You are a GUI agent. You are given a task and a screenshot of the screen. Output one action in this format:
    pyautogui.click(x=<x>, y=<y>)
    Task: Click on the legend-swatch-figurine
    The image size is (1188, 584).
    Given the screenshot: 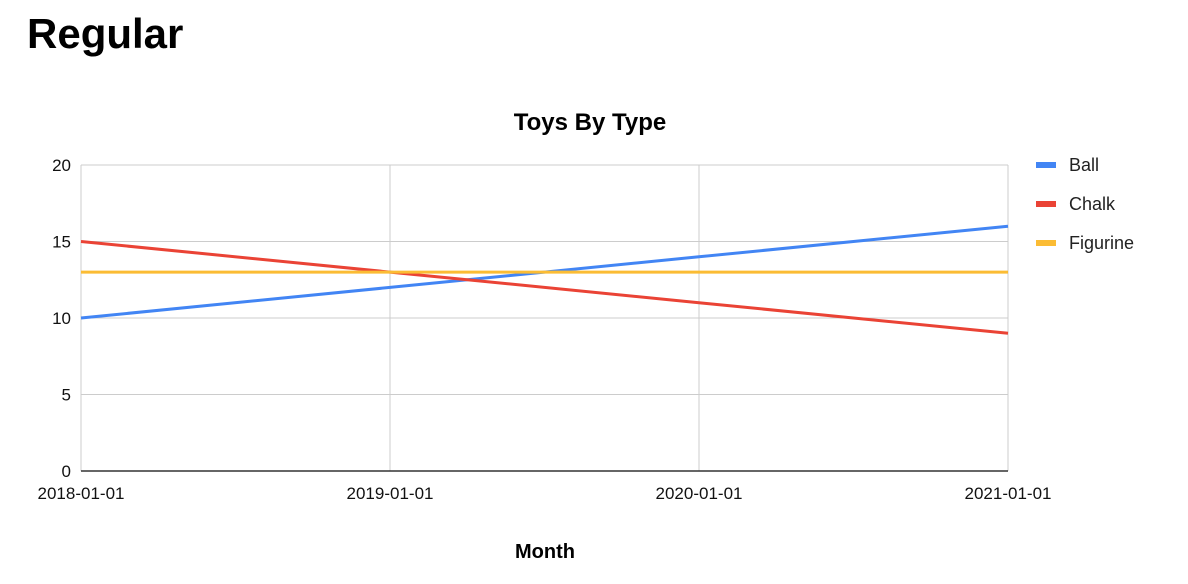 What is the action you would take?
    pyautogui.click(x=1046, y=243)
    